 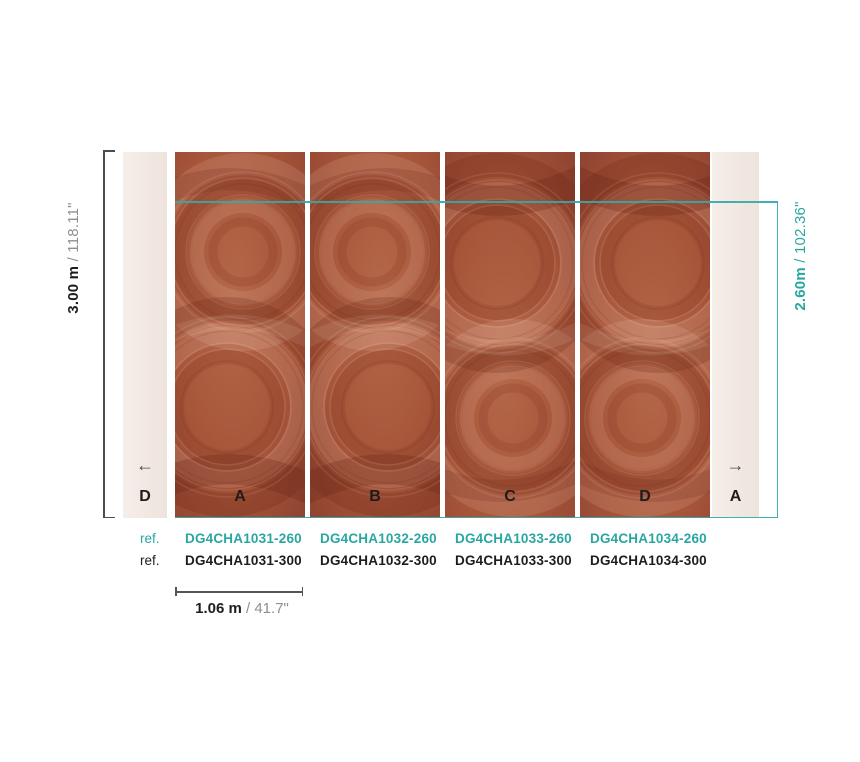 What do you see at coordinates (145, 496) in the screenshot?
I see `panel-label-d: D` at bounding box center [145, 496].